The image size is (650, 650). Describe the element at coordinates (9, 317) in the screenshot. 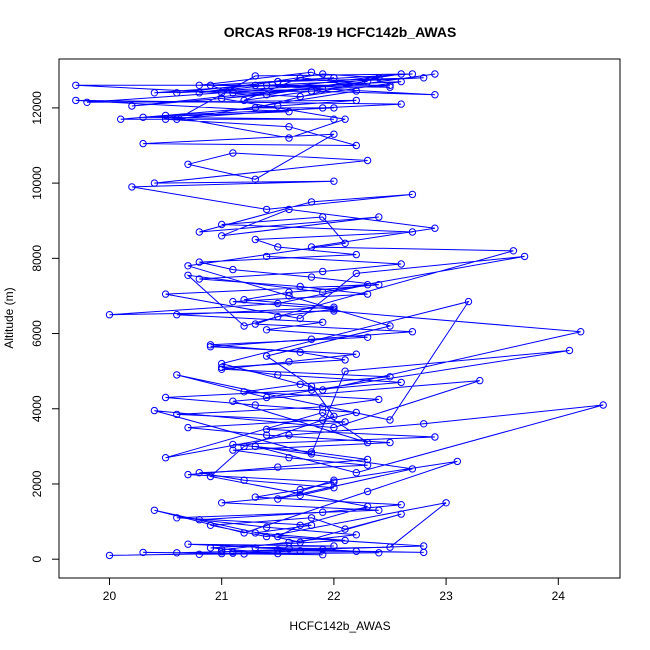

I see `y-axis-label: Altitude (m)` at that location.